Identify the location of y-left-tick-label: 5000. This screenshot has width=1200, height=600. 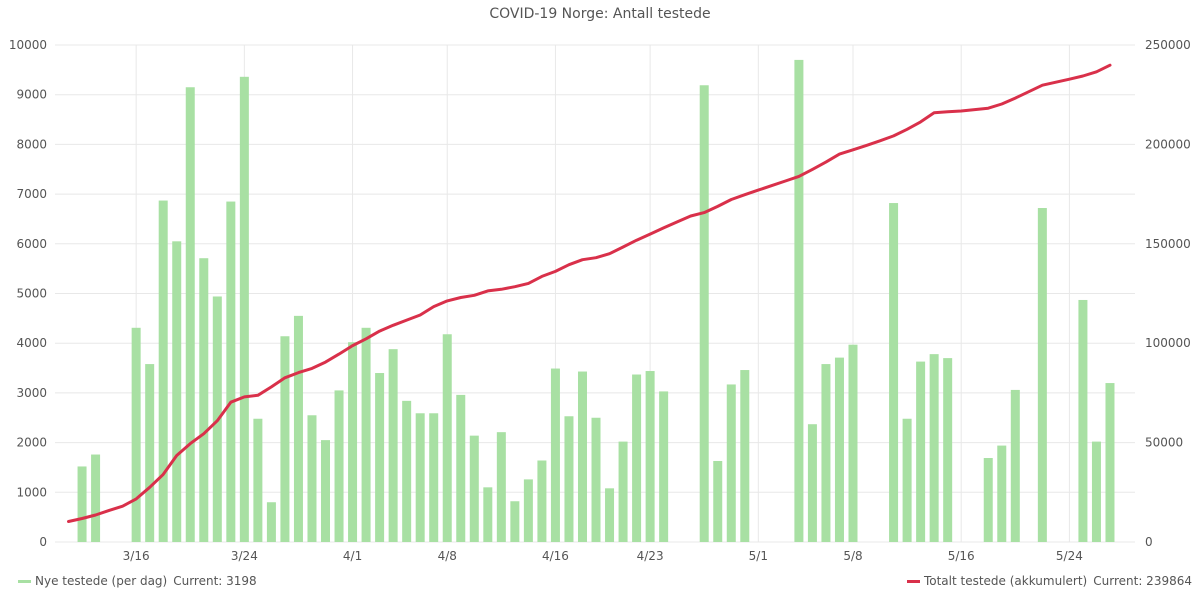
(31, 294).